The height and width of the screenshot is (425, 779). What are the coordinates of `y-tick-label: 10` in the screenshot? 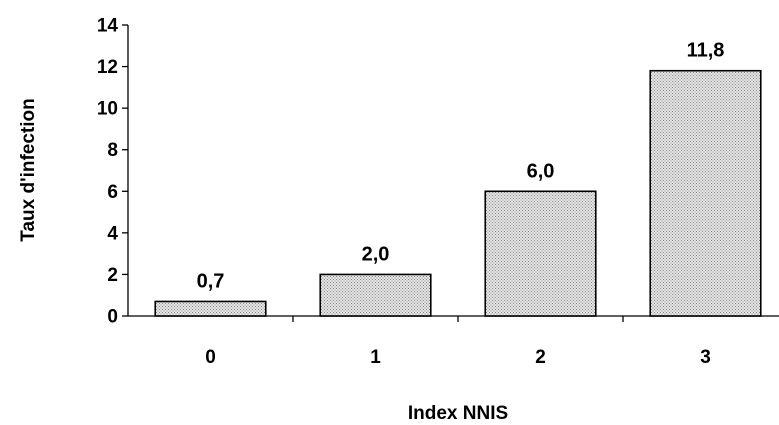 It's located at (107, 109).